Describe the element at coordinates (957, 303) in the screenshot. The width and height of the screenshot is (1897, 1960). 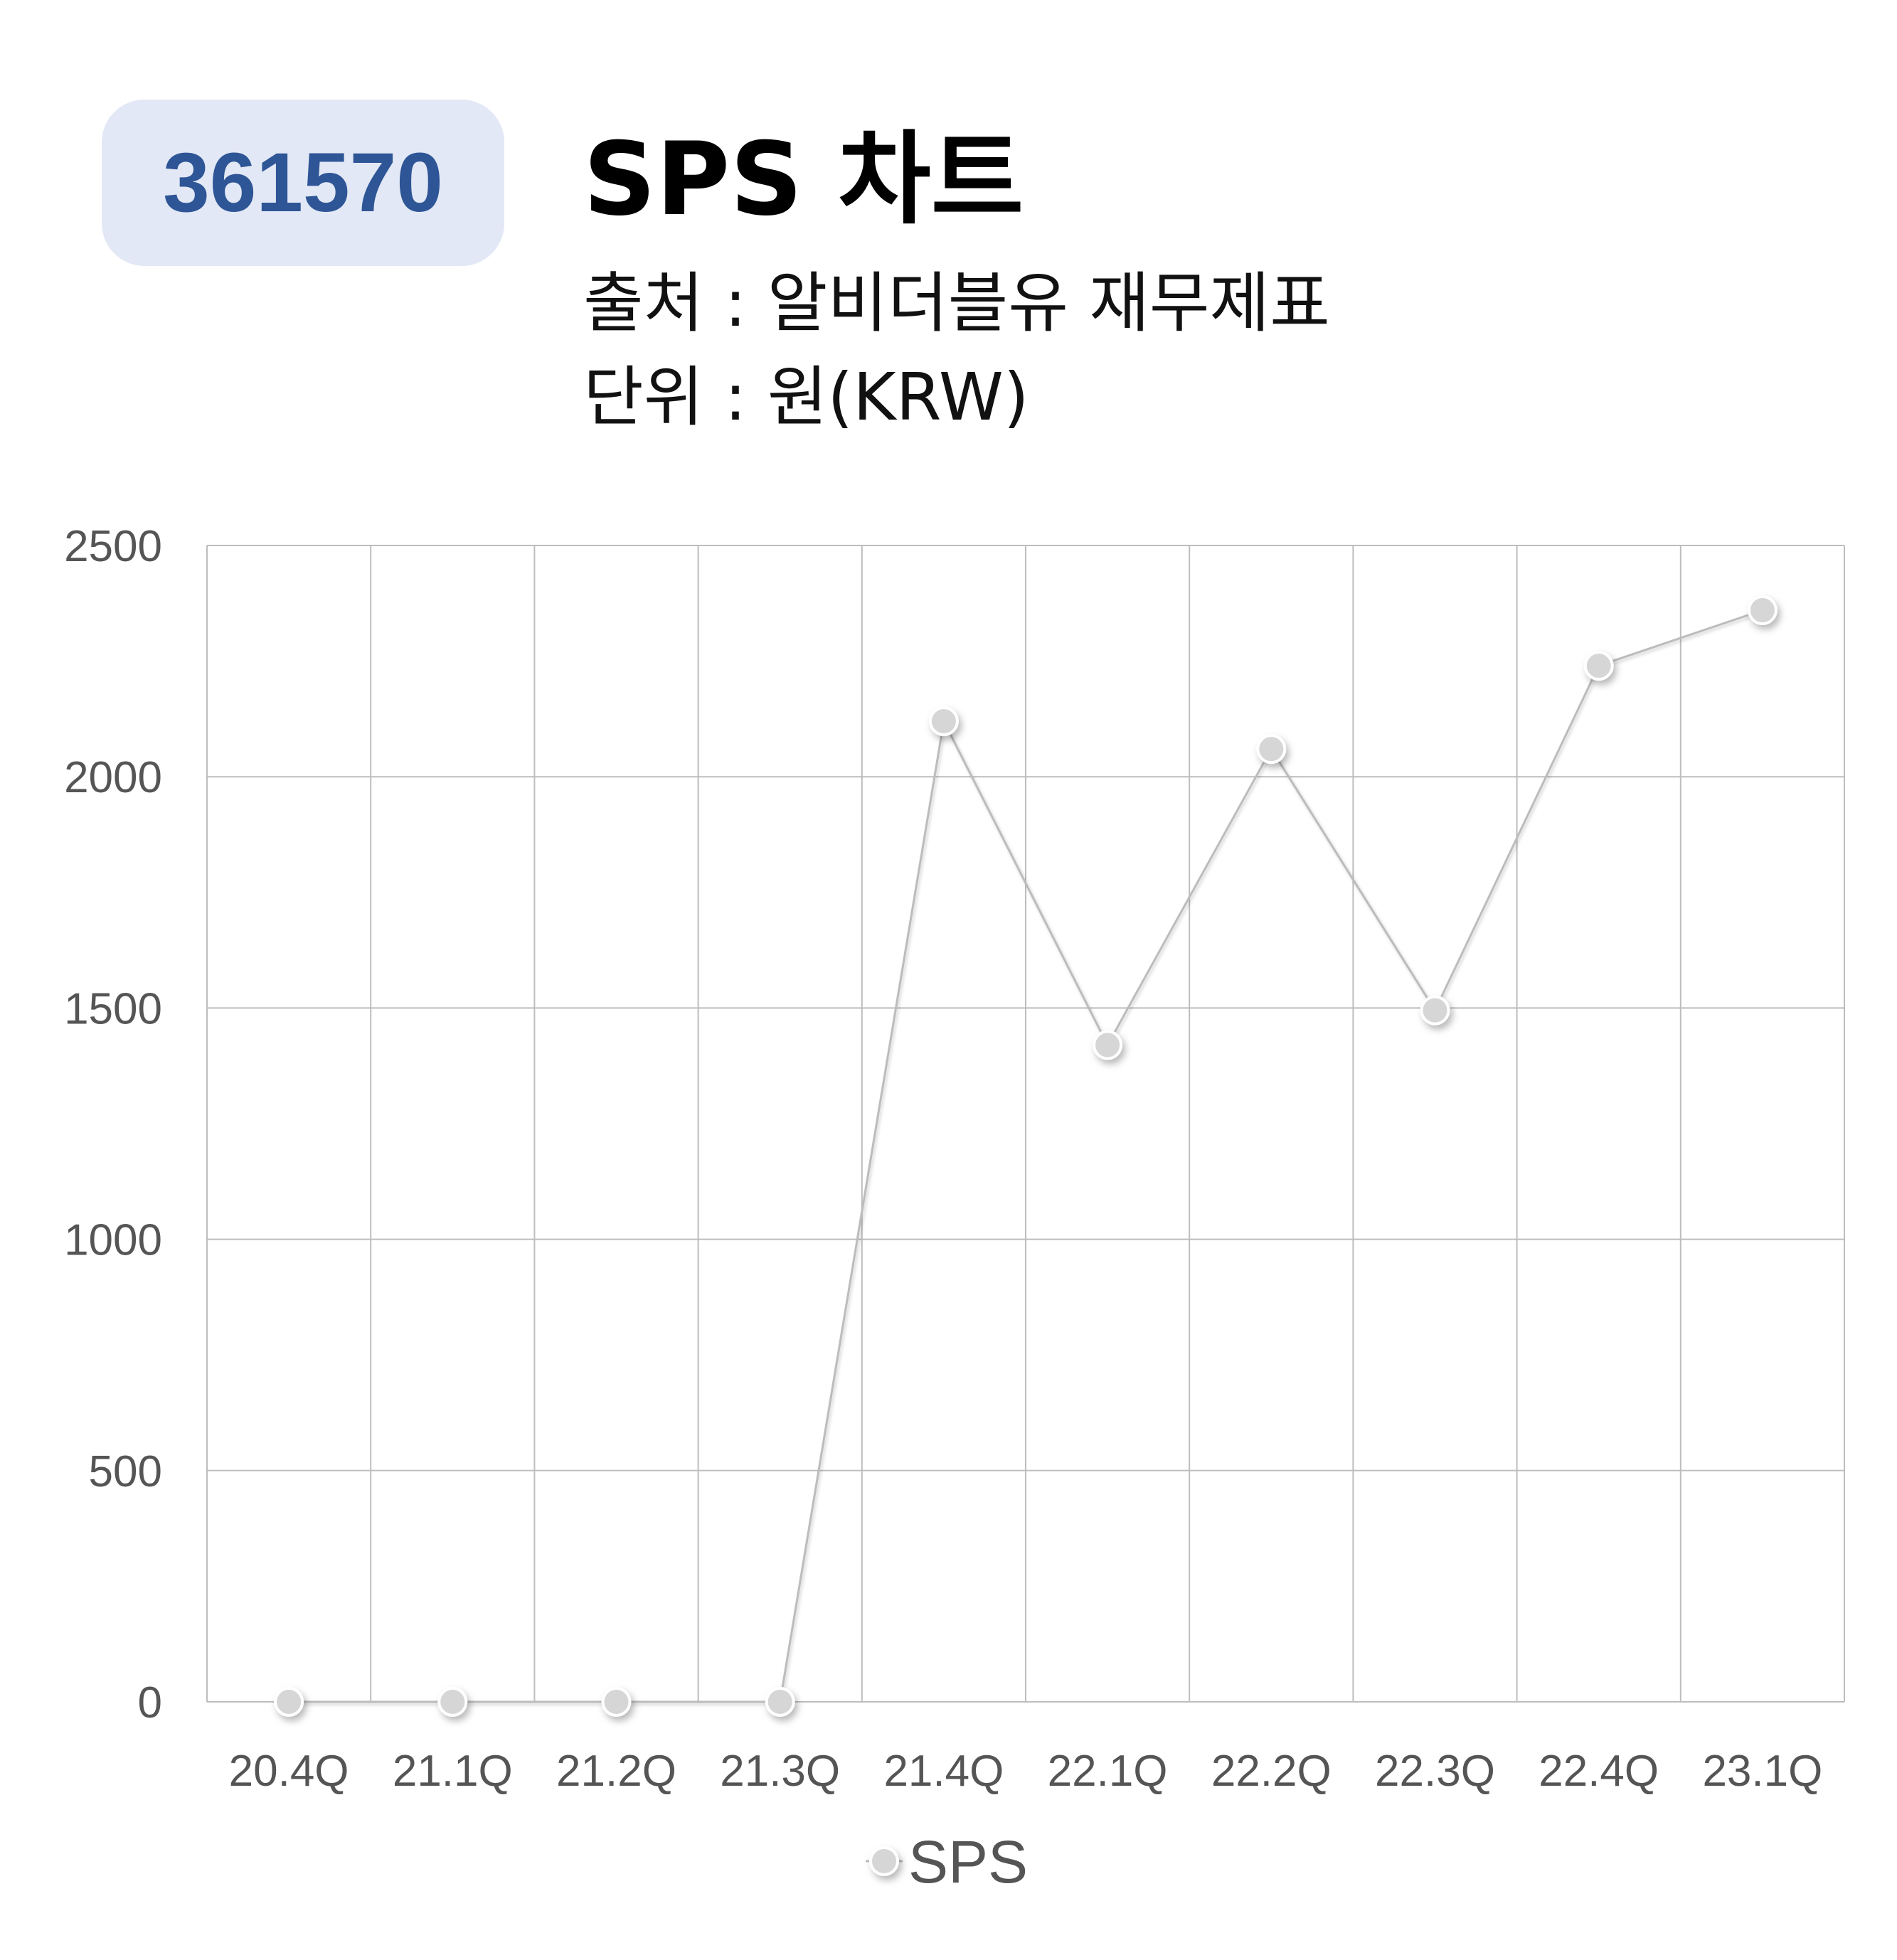
I see `source-label: 출처 : 알비더블유 재무제표` at that location.